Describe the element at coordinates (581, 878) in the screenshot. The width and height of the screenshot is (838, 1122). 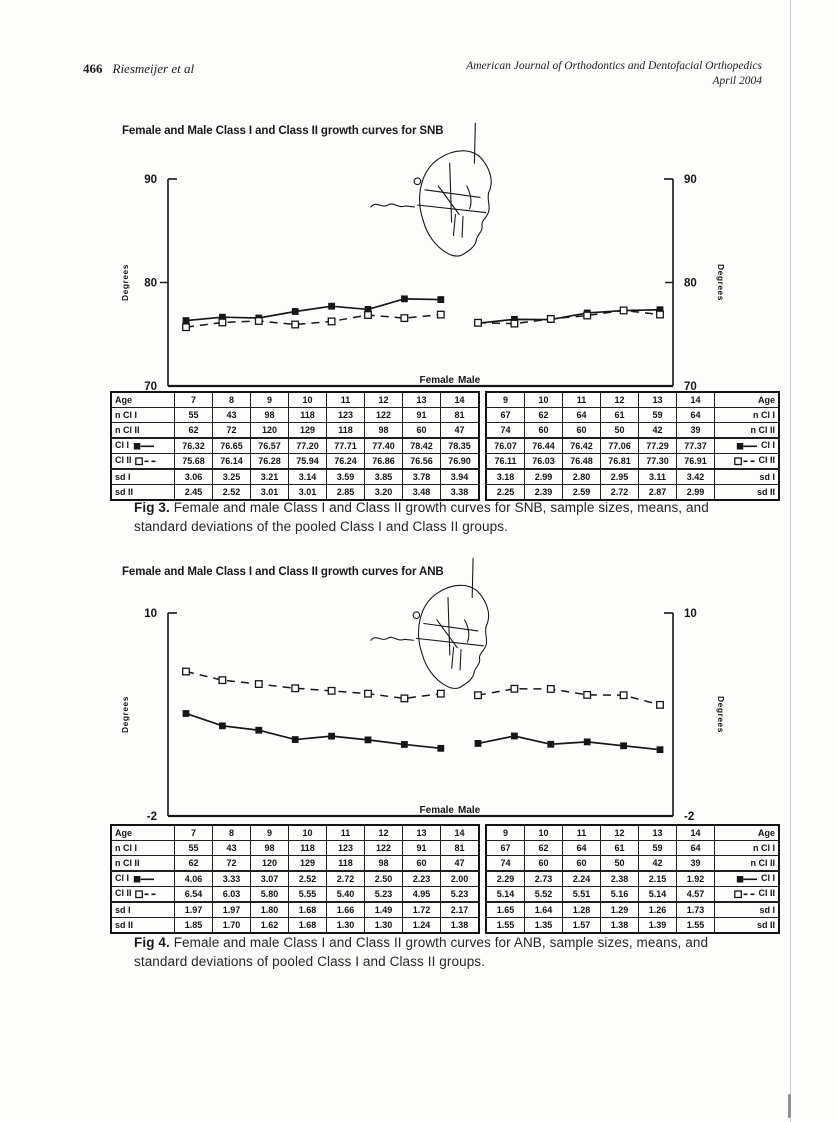
I see `table-cell: 2.24` at that location.